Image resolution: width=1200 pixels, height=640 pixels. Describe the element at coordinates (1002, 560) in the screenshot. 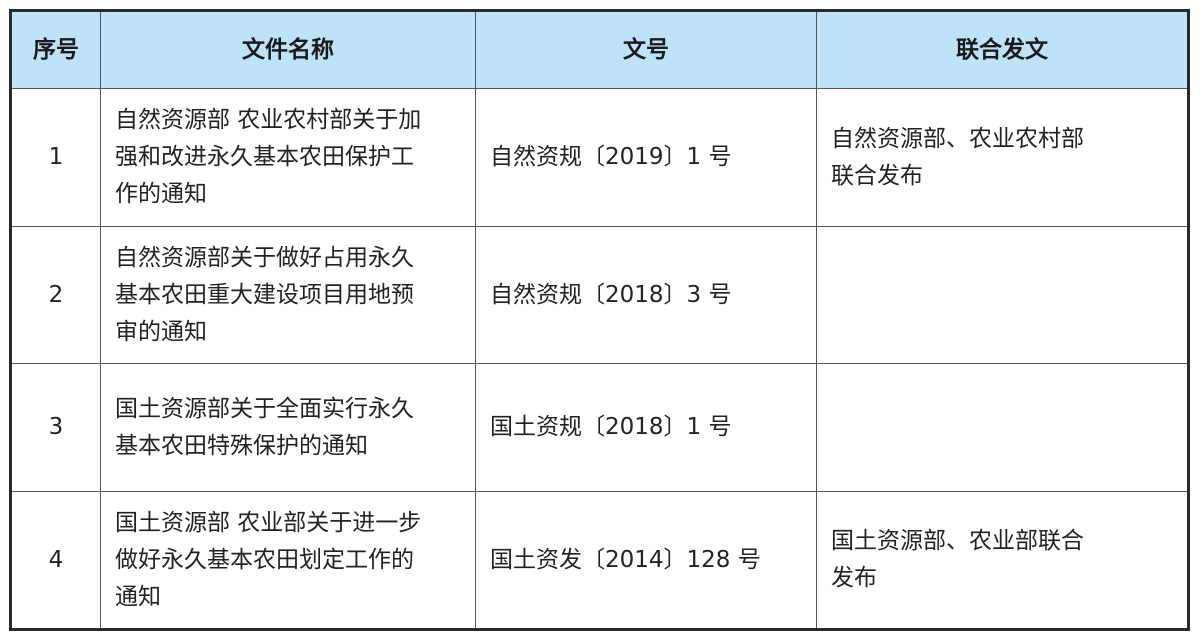

I see `cell-joint-issuance: 国土资源部、农业部联合 发布` at that location.